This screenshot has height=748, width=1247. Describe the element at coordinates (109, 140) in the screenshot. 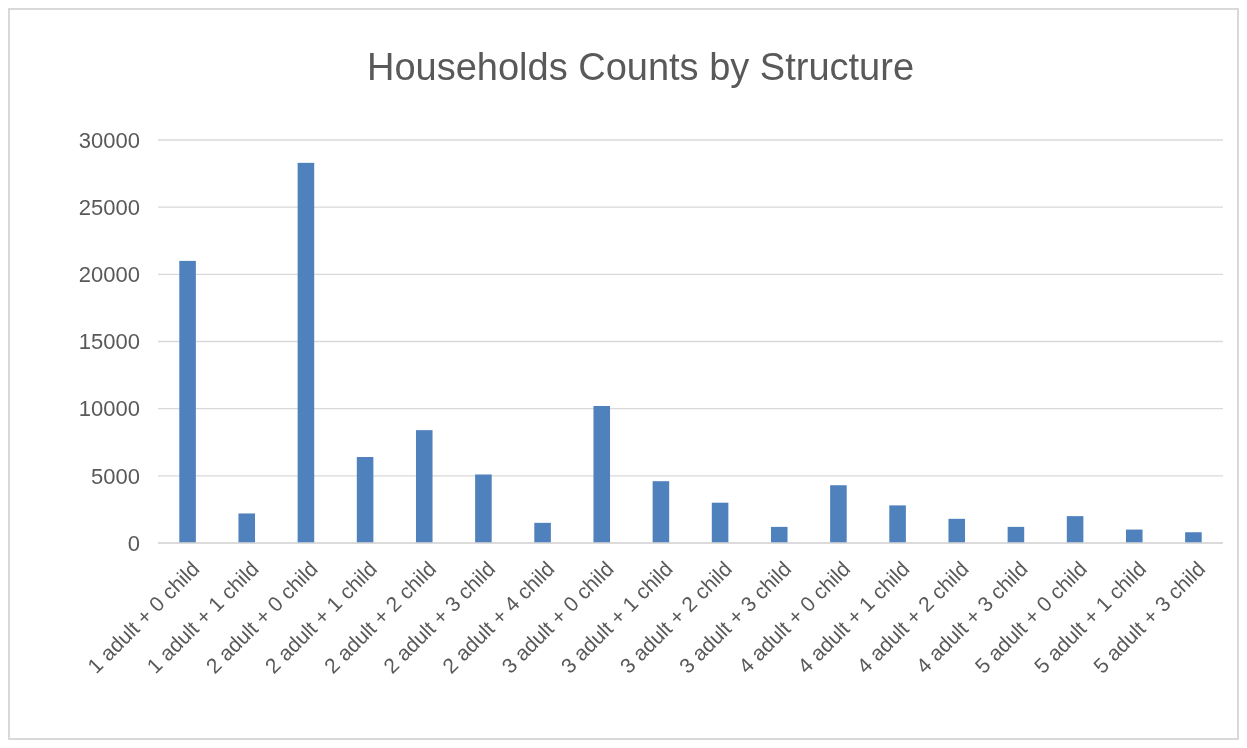

I see `y-tick-label: 30000` at that location.